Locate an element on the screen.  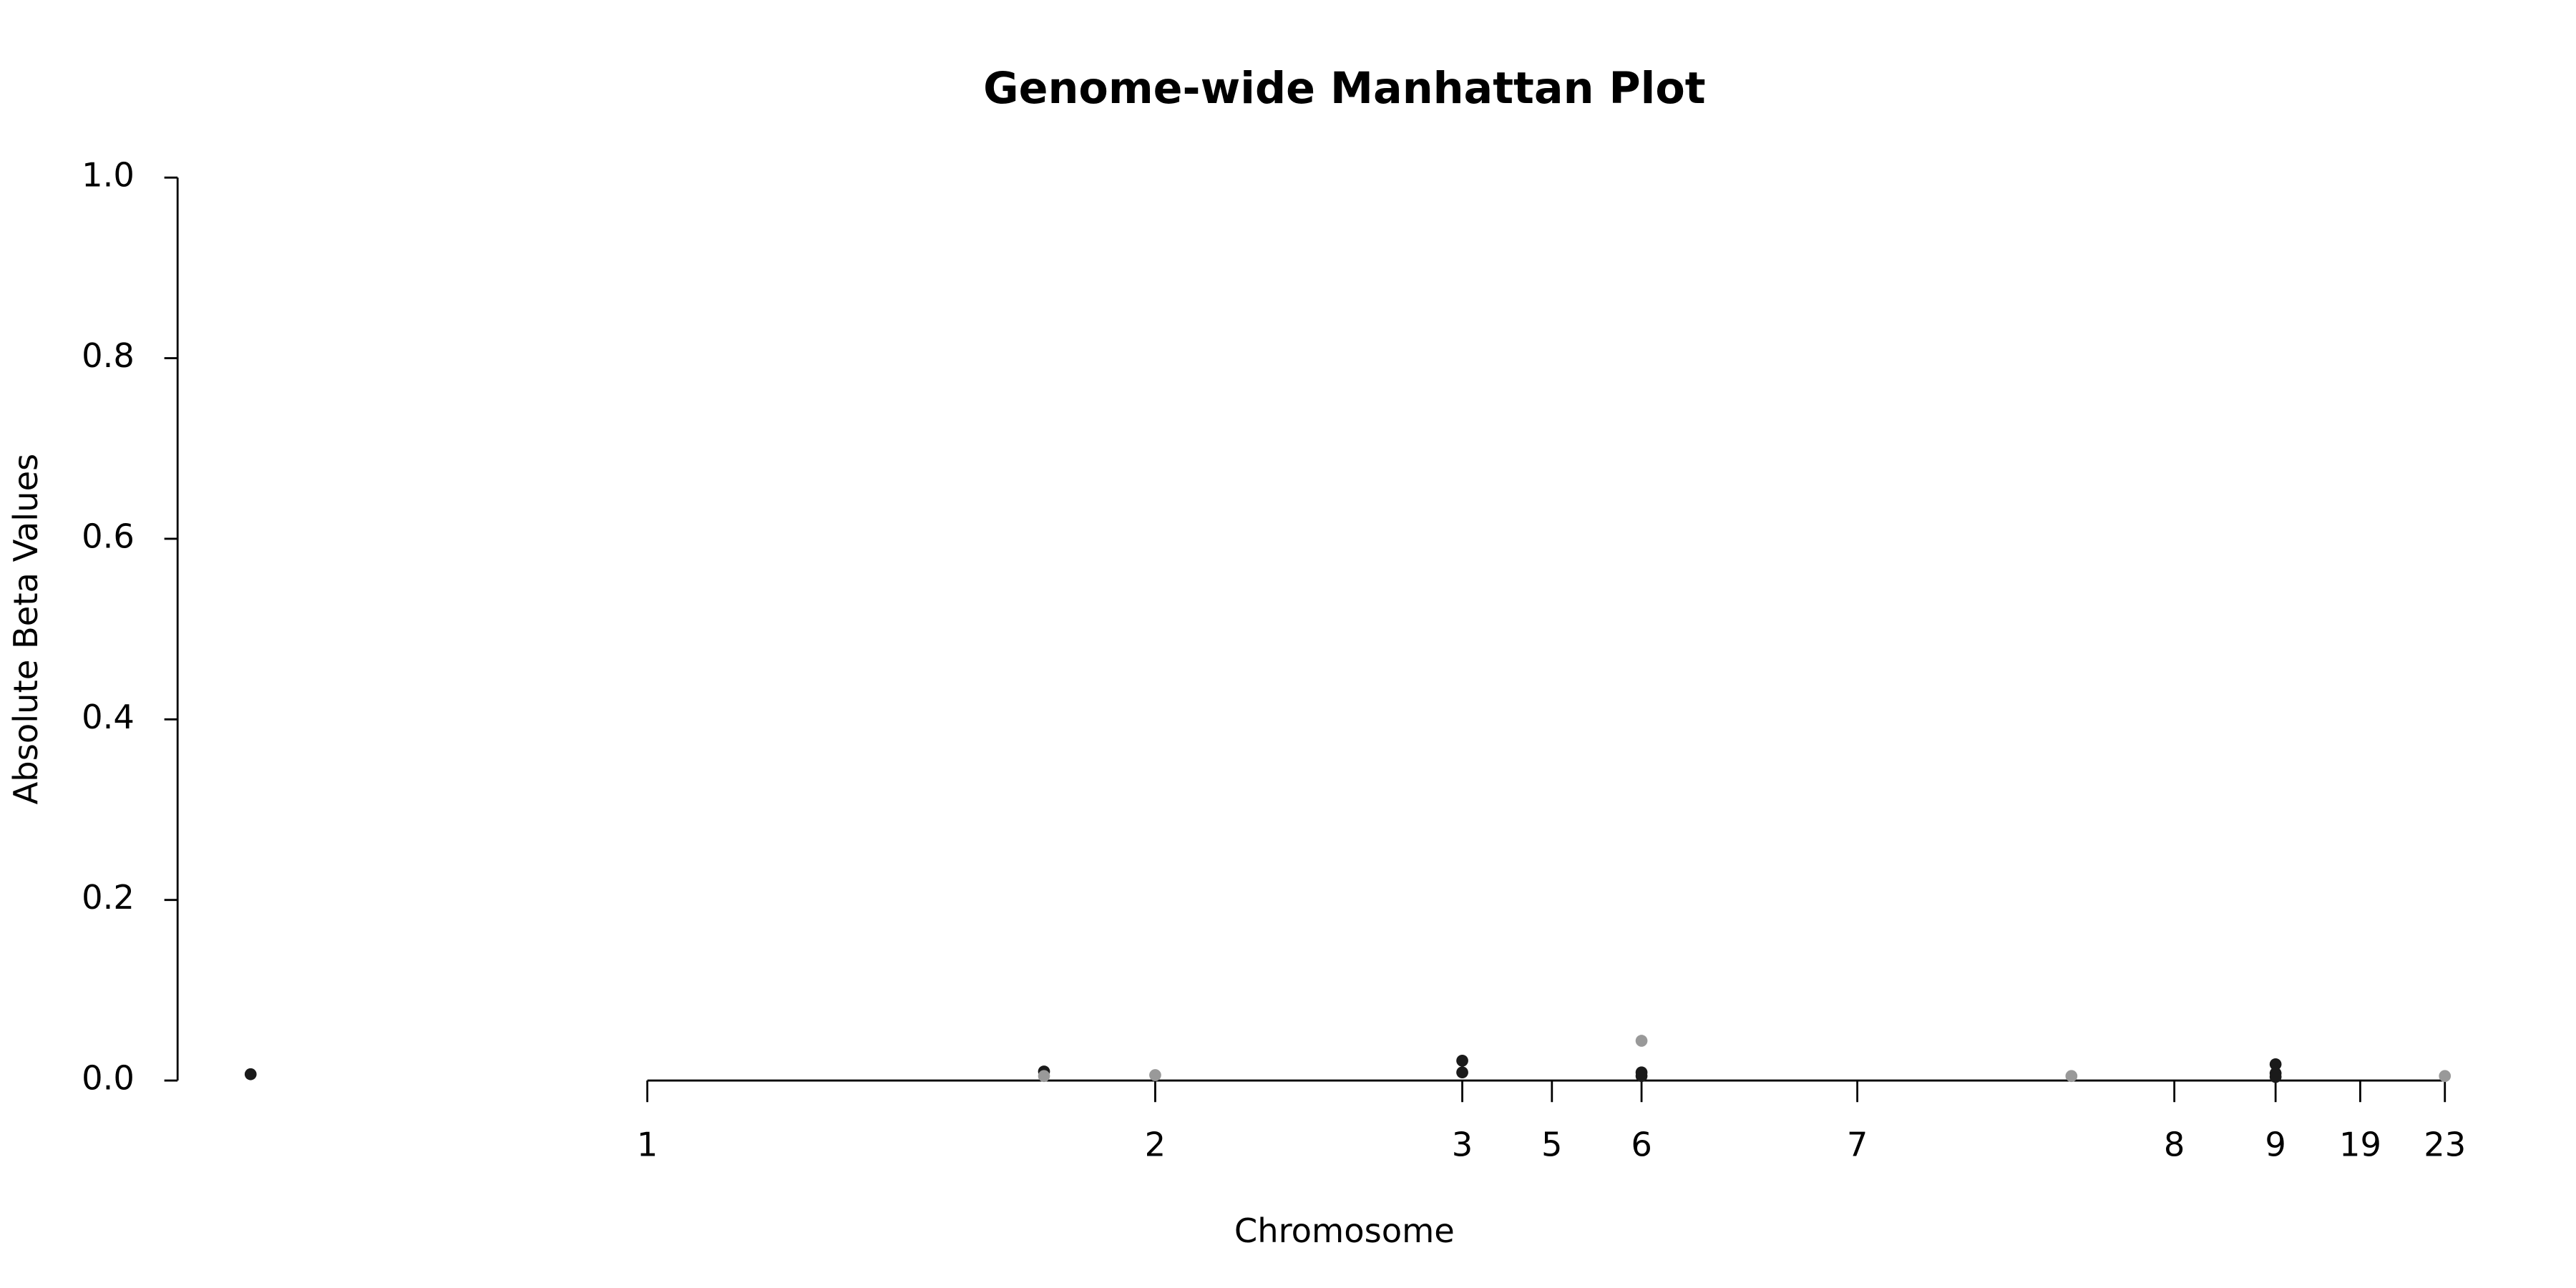
x-tick-label: 9 is located at coordinates (2275, 1144).